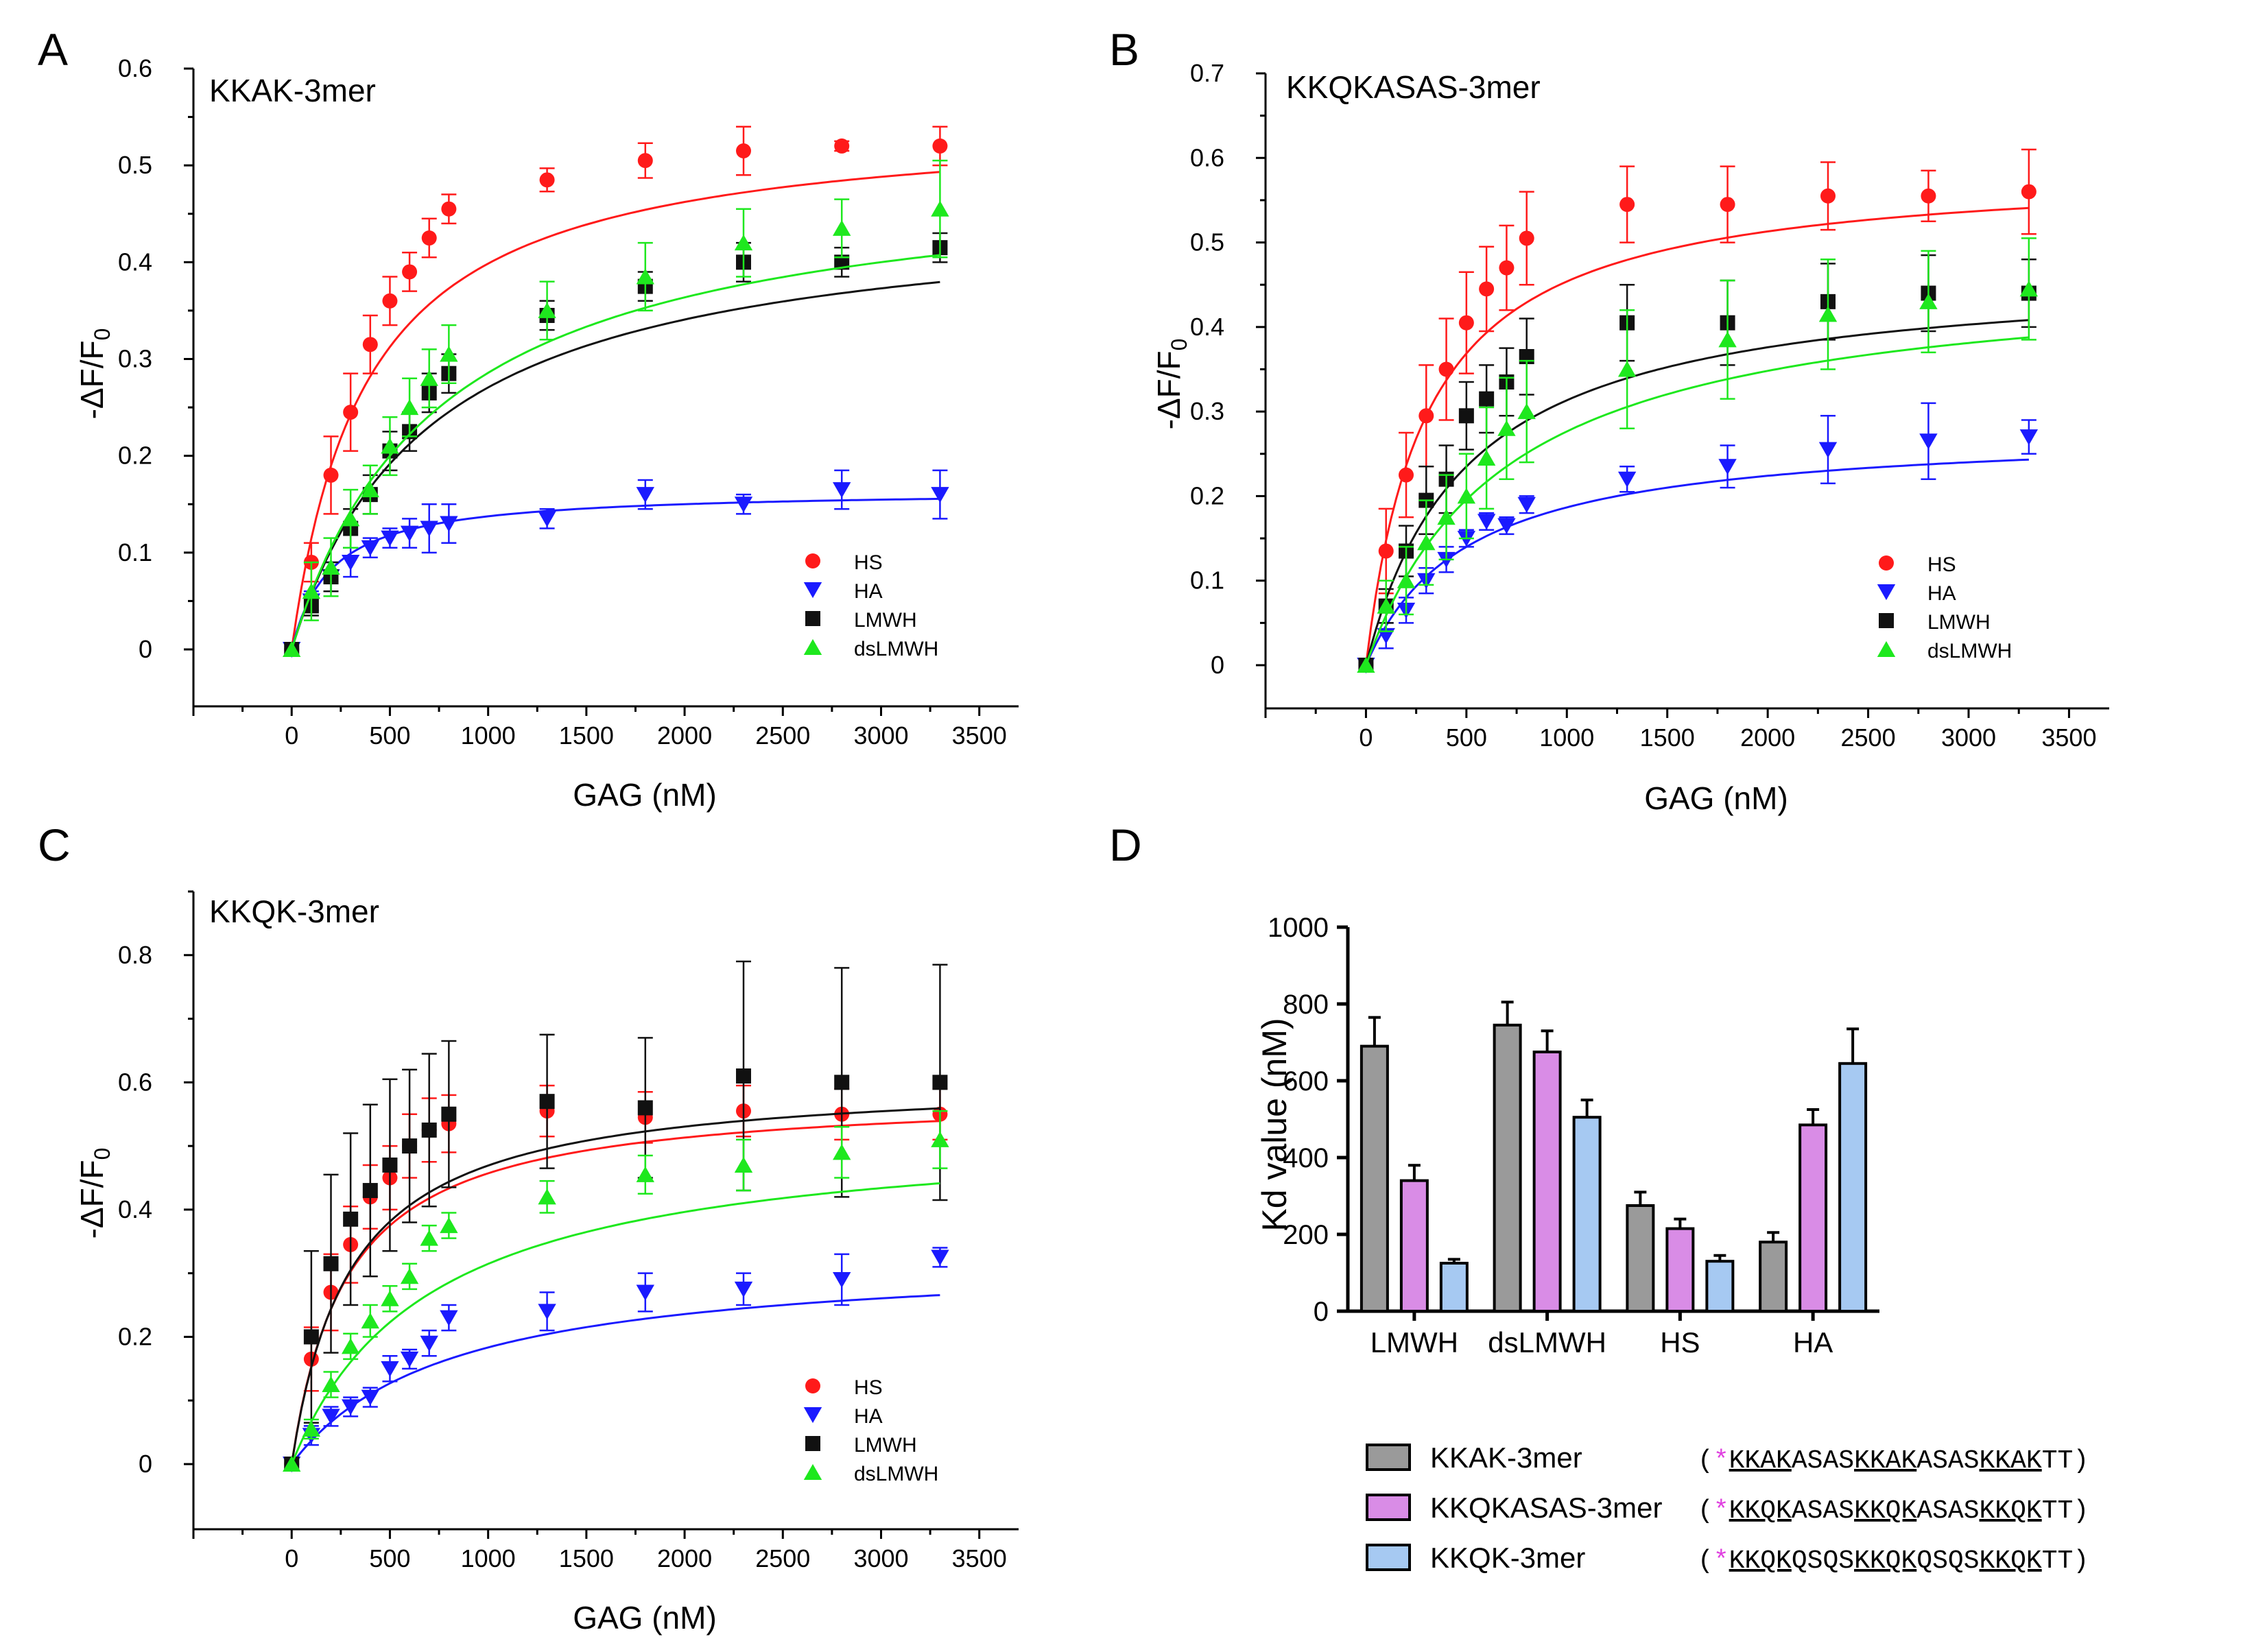 The height and width of the screenshot is (1652, 2256). Describe the element at coordinates (812, 1471) in the screenshot. I see `chart-c-legend-marker-dslmwh` at that location.